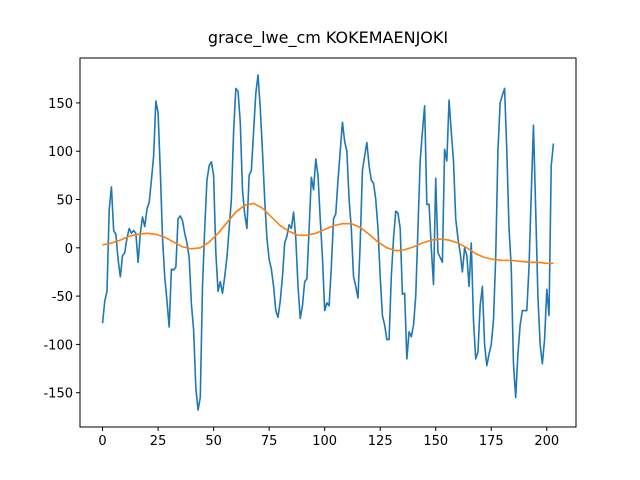  I want to click on x-tick-label: 100, so click(324, 441).